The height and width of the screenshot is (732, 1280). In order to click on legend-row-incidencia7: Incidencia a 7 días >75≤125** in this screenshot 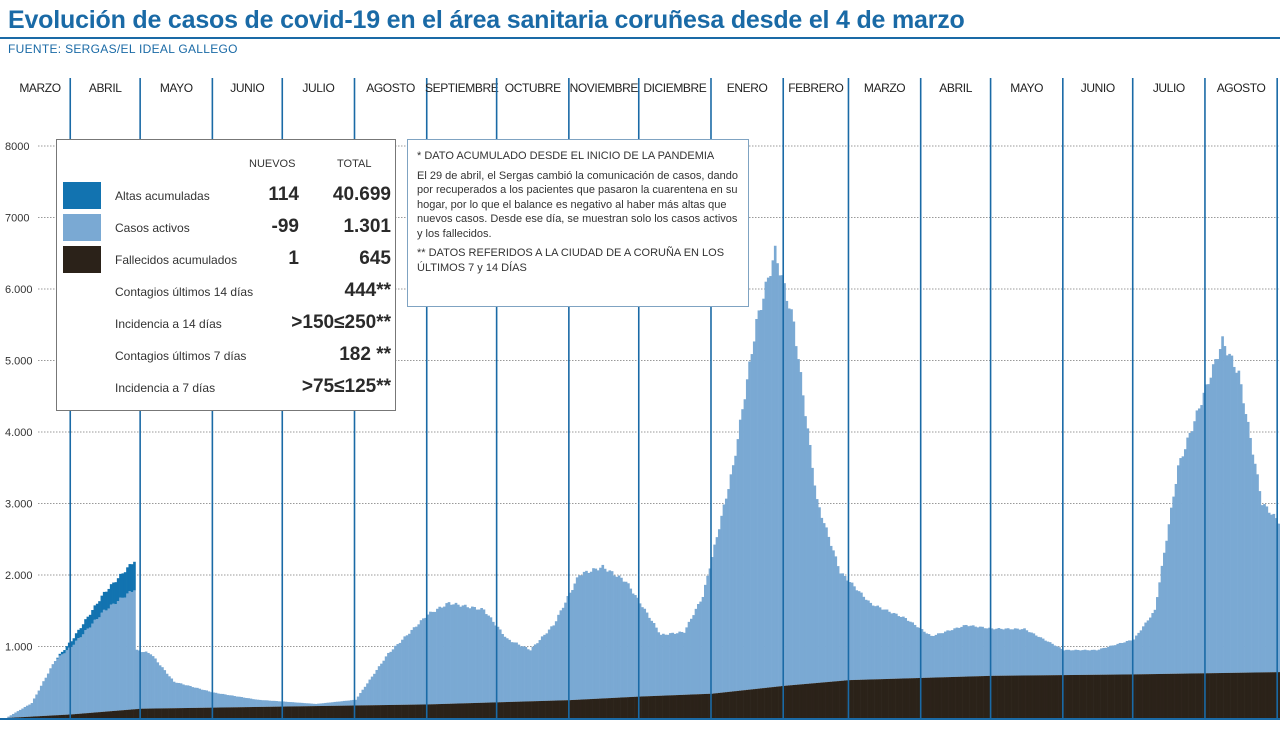, I will do `click(227, 388)`.